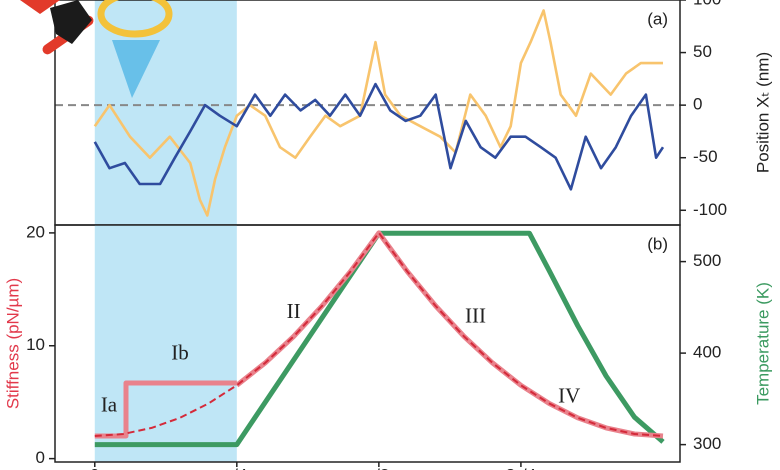 The width and height of the screenshot is (780, 470). Describe the element at coordinates (378, 467) in the screenshot. I see `x-tick-label: τ/2` at that location.